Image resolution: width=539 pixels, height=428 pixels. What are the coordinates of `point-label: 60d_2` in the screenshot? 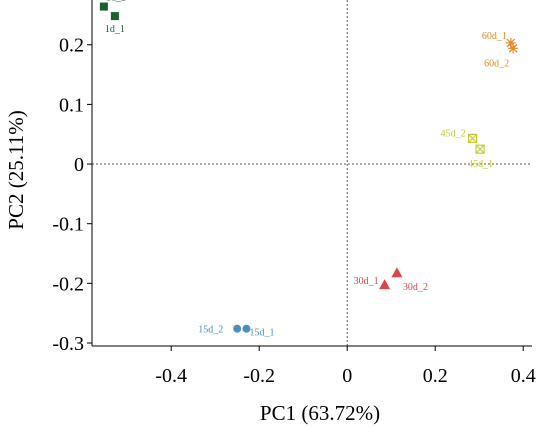 It's located at (496, 63).